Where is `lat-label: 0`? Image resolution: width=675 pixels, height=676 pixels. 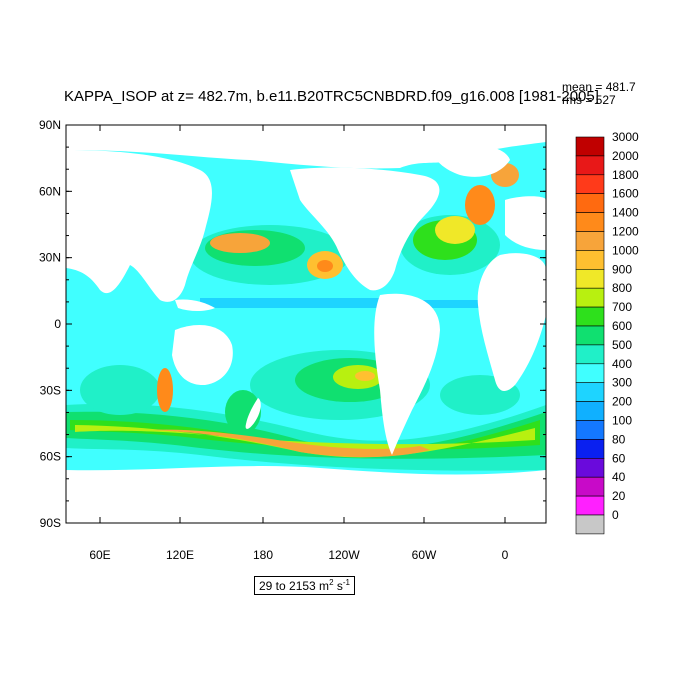
lat-label: 0 is located at coordinates (57, 324).